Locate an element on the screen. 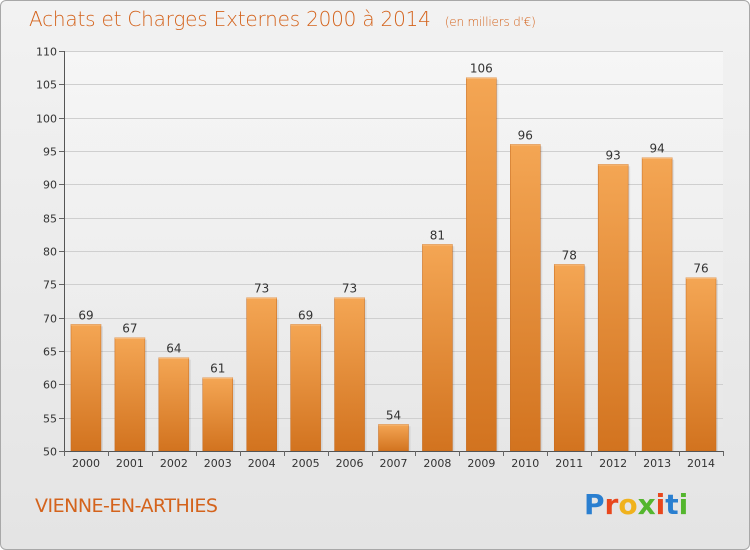 The image size is (750, 550). bar-2008 is located at coordinates (437, 348).